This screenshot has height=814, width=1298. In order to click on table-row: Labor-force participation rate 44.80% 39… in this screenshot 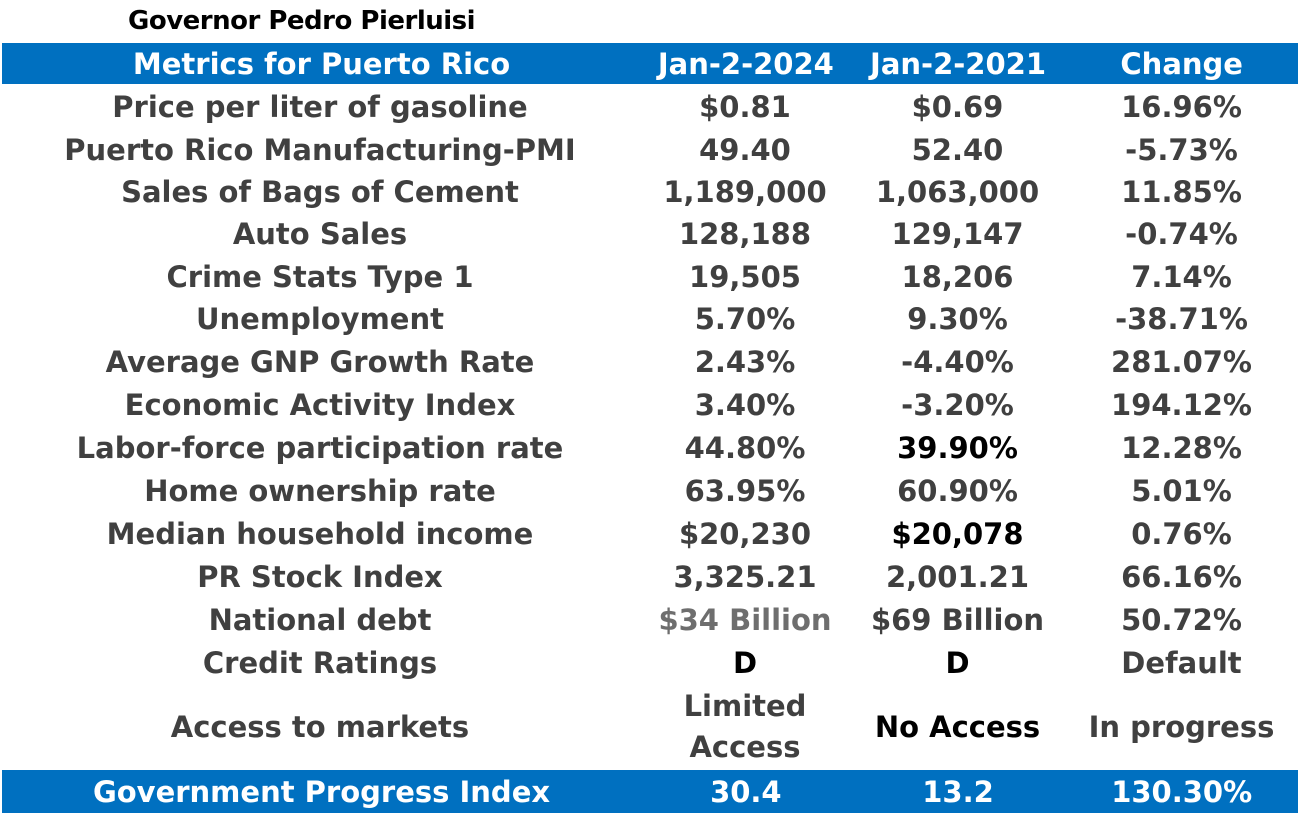, I will do `click(649, 447)`.